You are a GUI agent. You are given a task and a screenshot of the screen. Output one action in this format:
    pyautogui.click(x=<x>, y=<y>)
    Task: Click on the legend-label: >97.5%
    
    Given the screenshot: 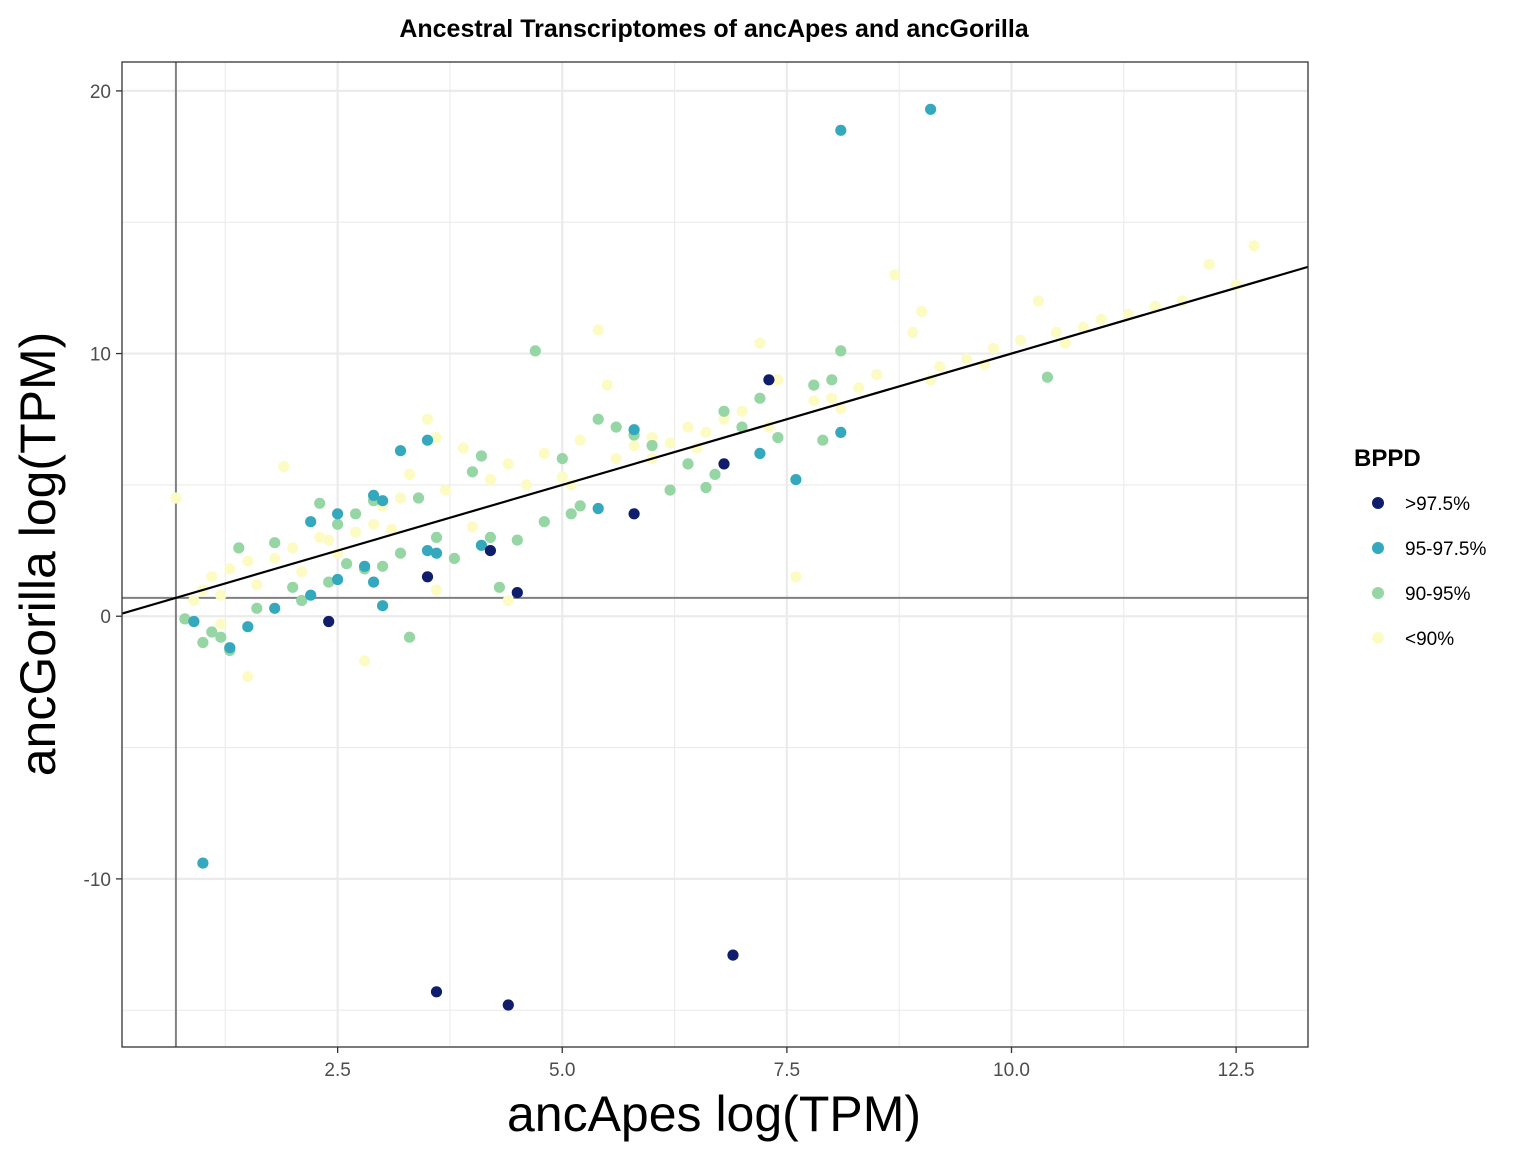 What is the action you would take?
    pyautogui.click(x=1437, y=504)
    